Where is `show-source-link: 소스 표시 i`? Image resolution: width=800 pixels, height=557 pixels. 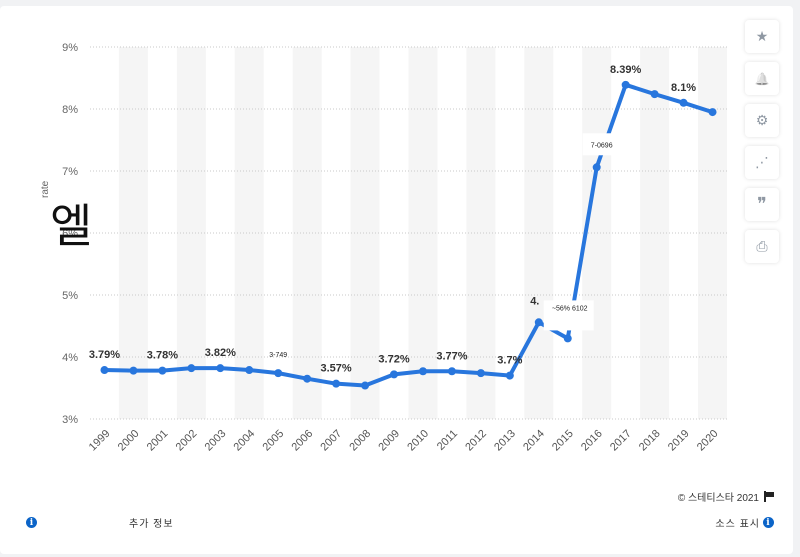
show-source-link: 소스 표시 i is located at coordinates (744, 522).